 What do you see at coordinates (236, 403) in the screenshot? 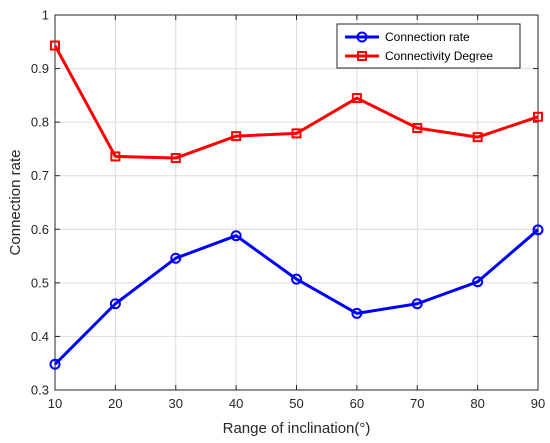
I see `x-tick-label: 40` at bounding box center [236, 403].